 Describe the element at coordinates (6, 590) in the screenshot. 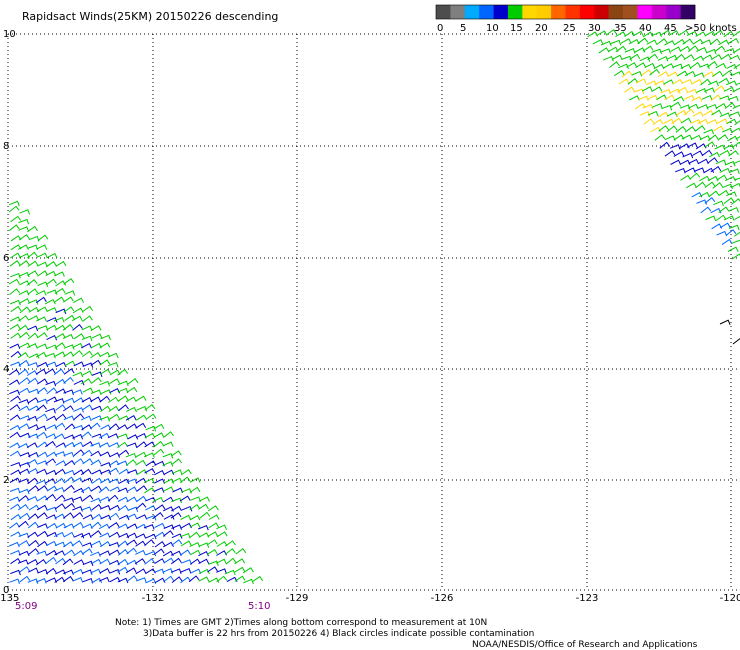

I see `latitude-tick-label: 0` at that location.